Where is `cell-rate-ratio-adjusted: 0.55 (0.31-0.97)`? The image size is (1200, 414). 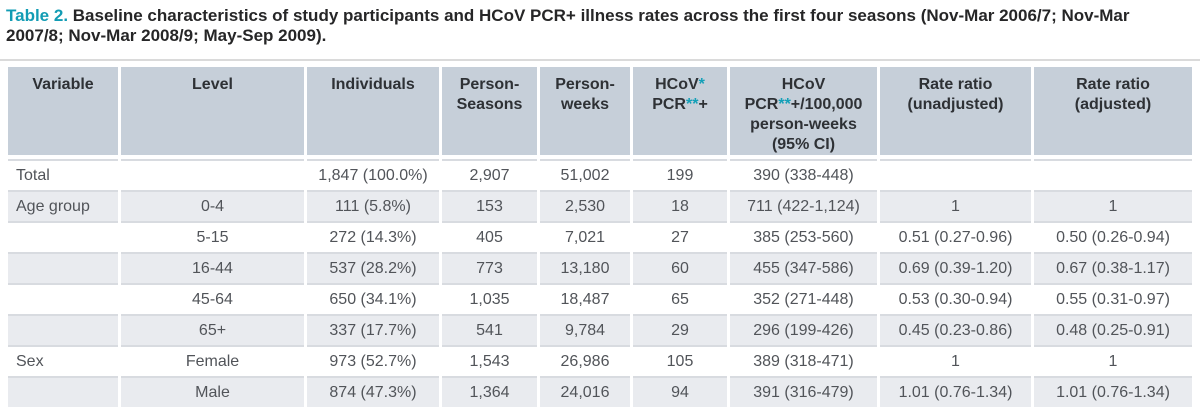 cell-rate-ratio-adjusted: 0.55 (0.31-0.97) is located at coordinates (1113, 298).